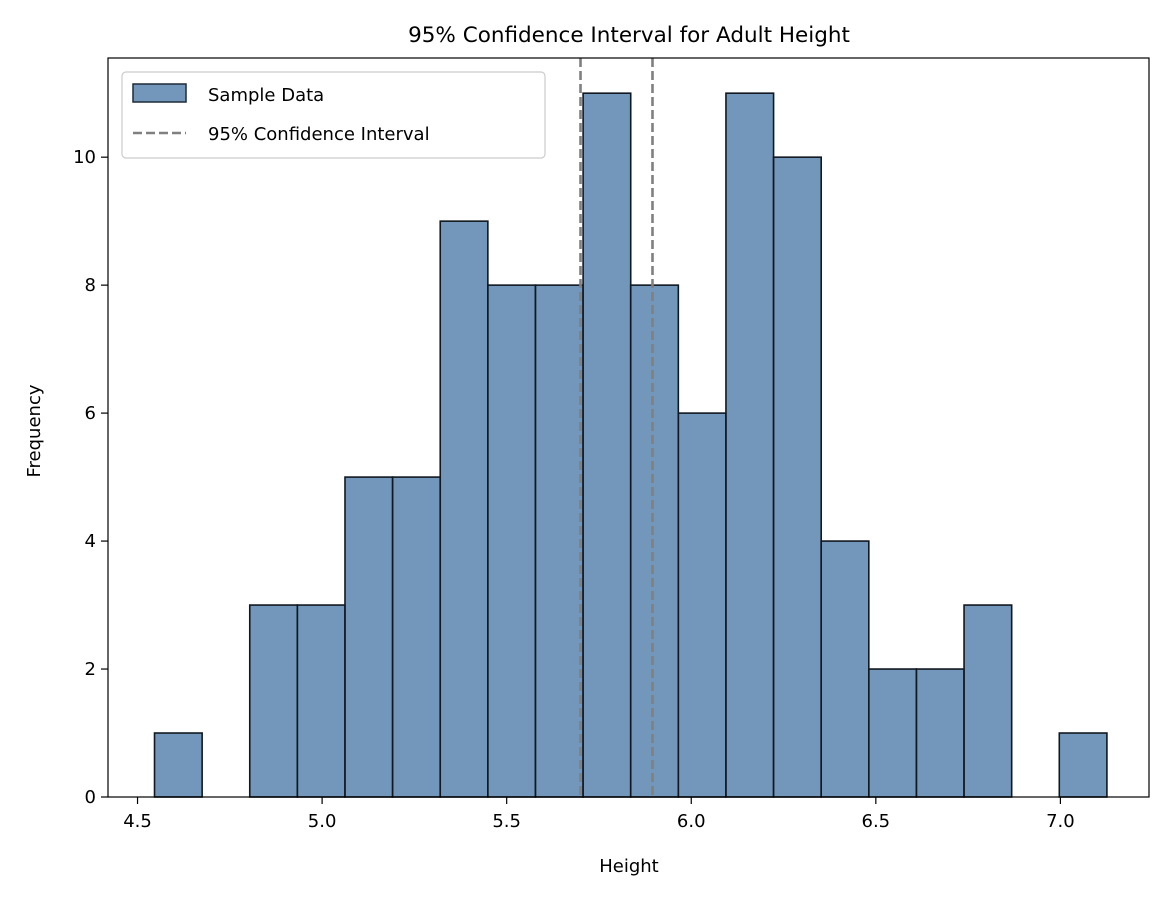 The width and height of the screenshot is (1169, 898). Describe the element at coordinates (90, 413) in the screenshot. I see `y-tick-label: 6` at that location.